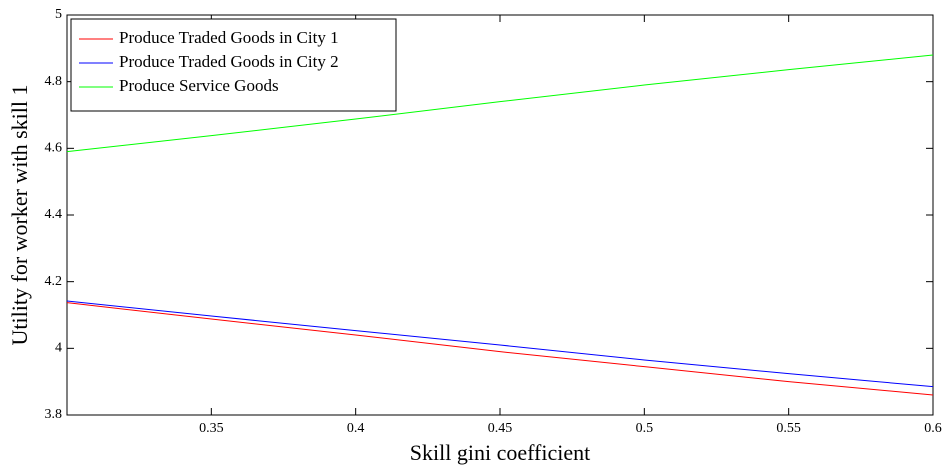 This screenshot has height=470, width=947. What do you see at coordinates (54, 414) in the screenshot?
I see `y-tick-label: 3.8` at bounding box center [54, 414].